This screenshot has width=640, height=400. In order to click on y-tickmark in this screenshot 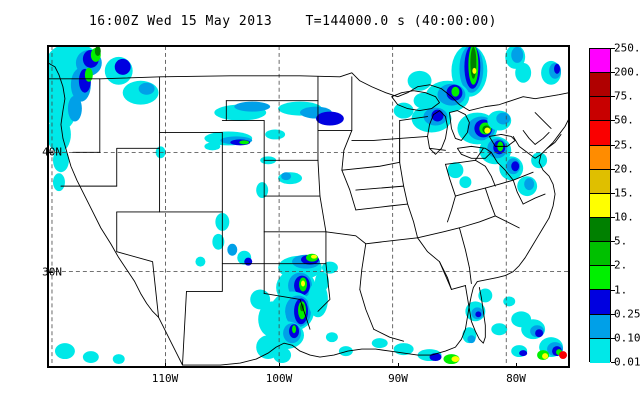, I will do `click(50, 272)`.